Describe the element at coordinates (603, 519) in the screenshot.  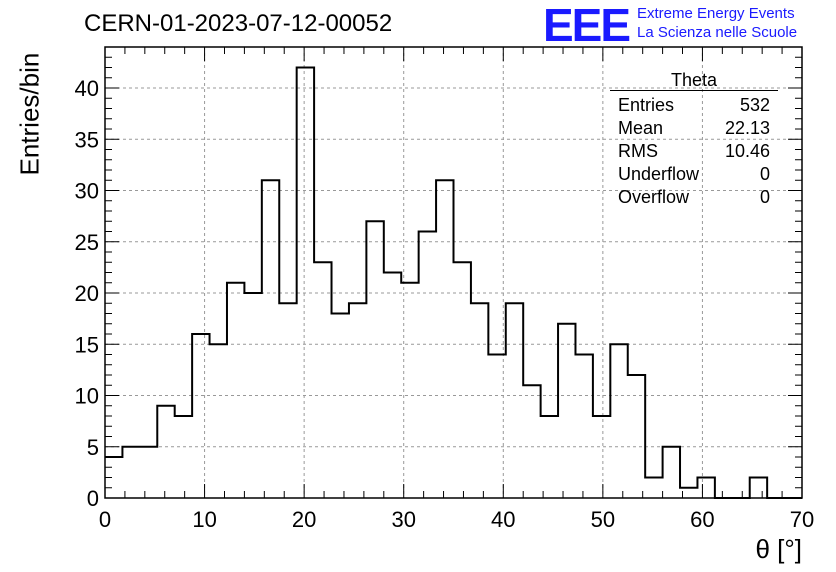
I see `x-tick-label: 50` at that location.